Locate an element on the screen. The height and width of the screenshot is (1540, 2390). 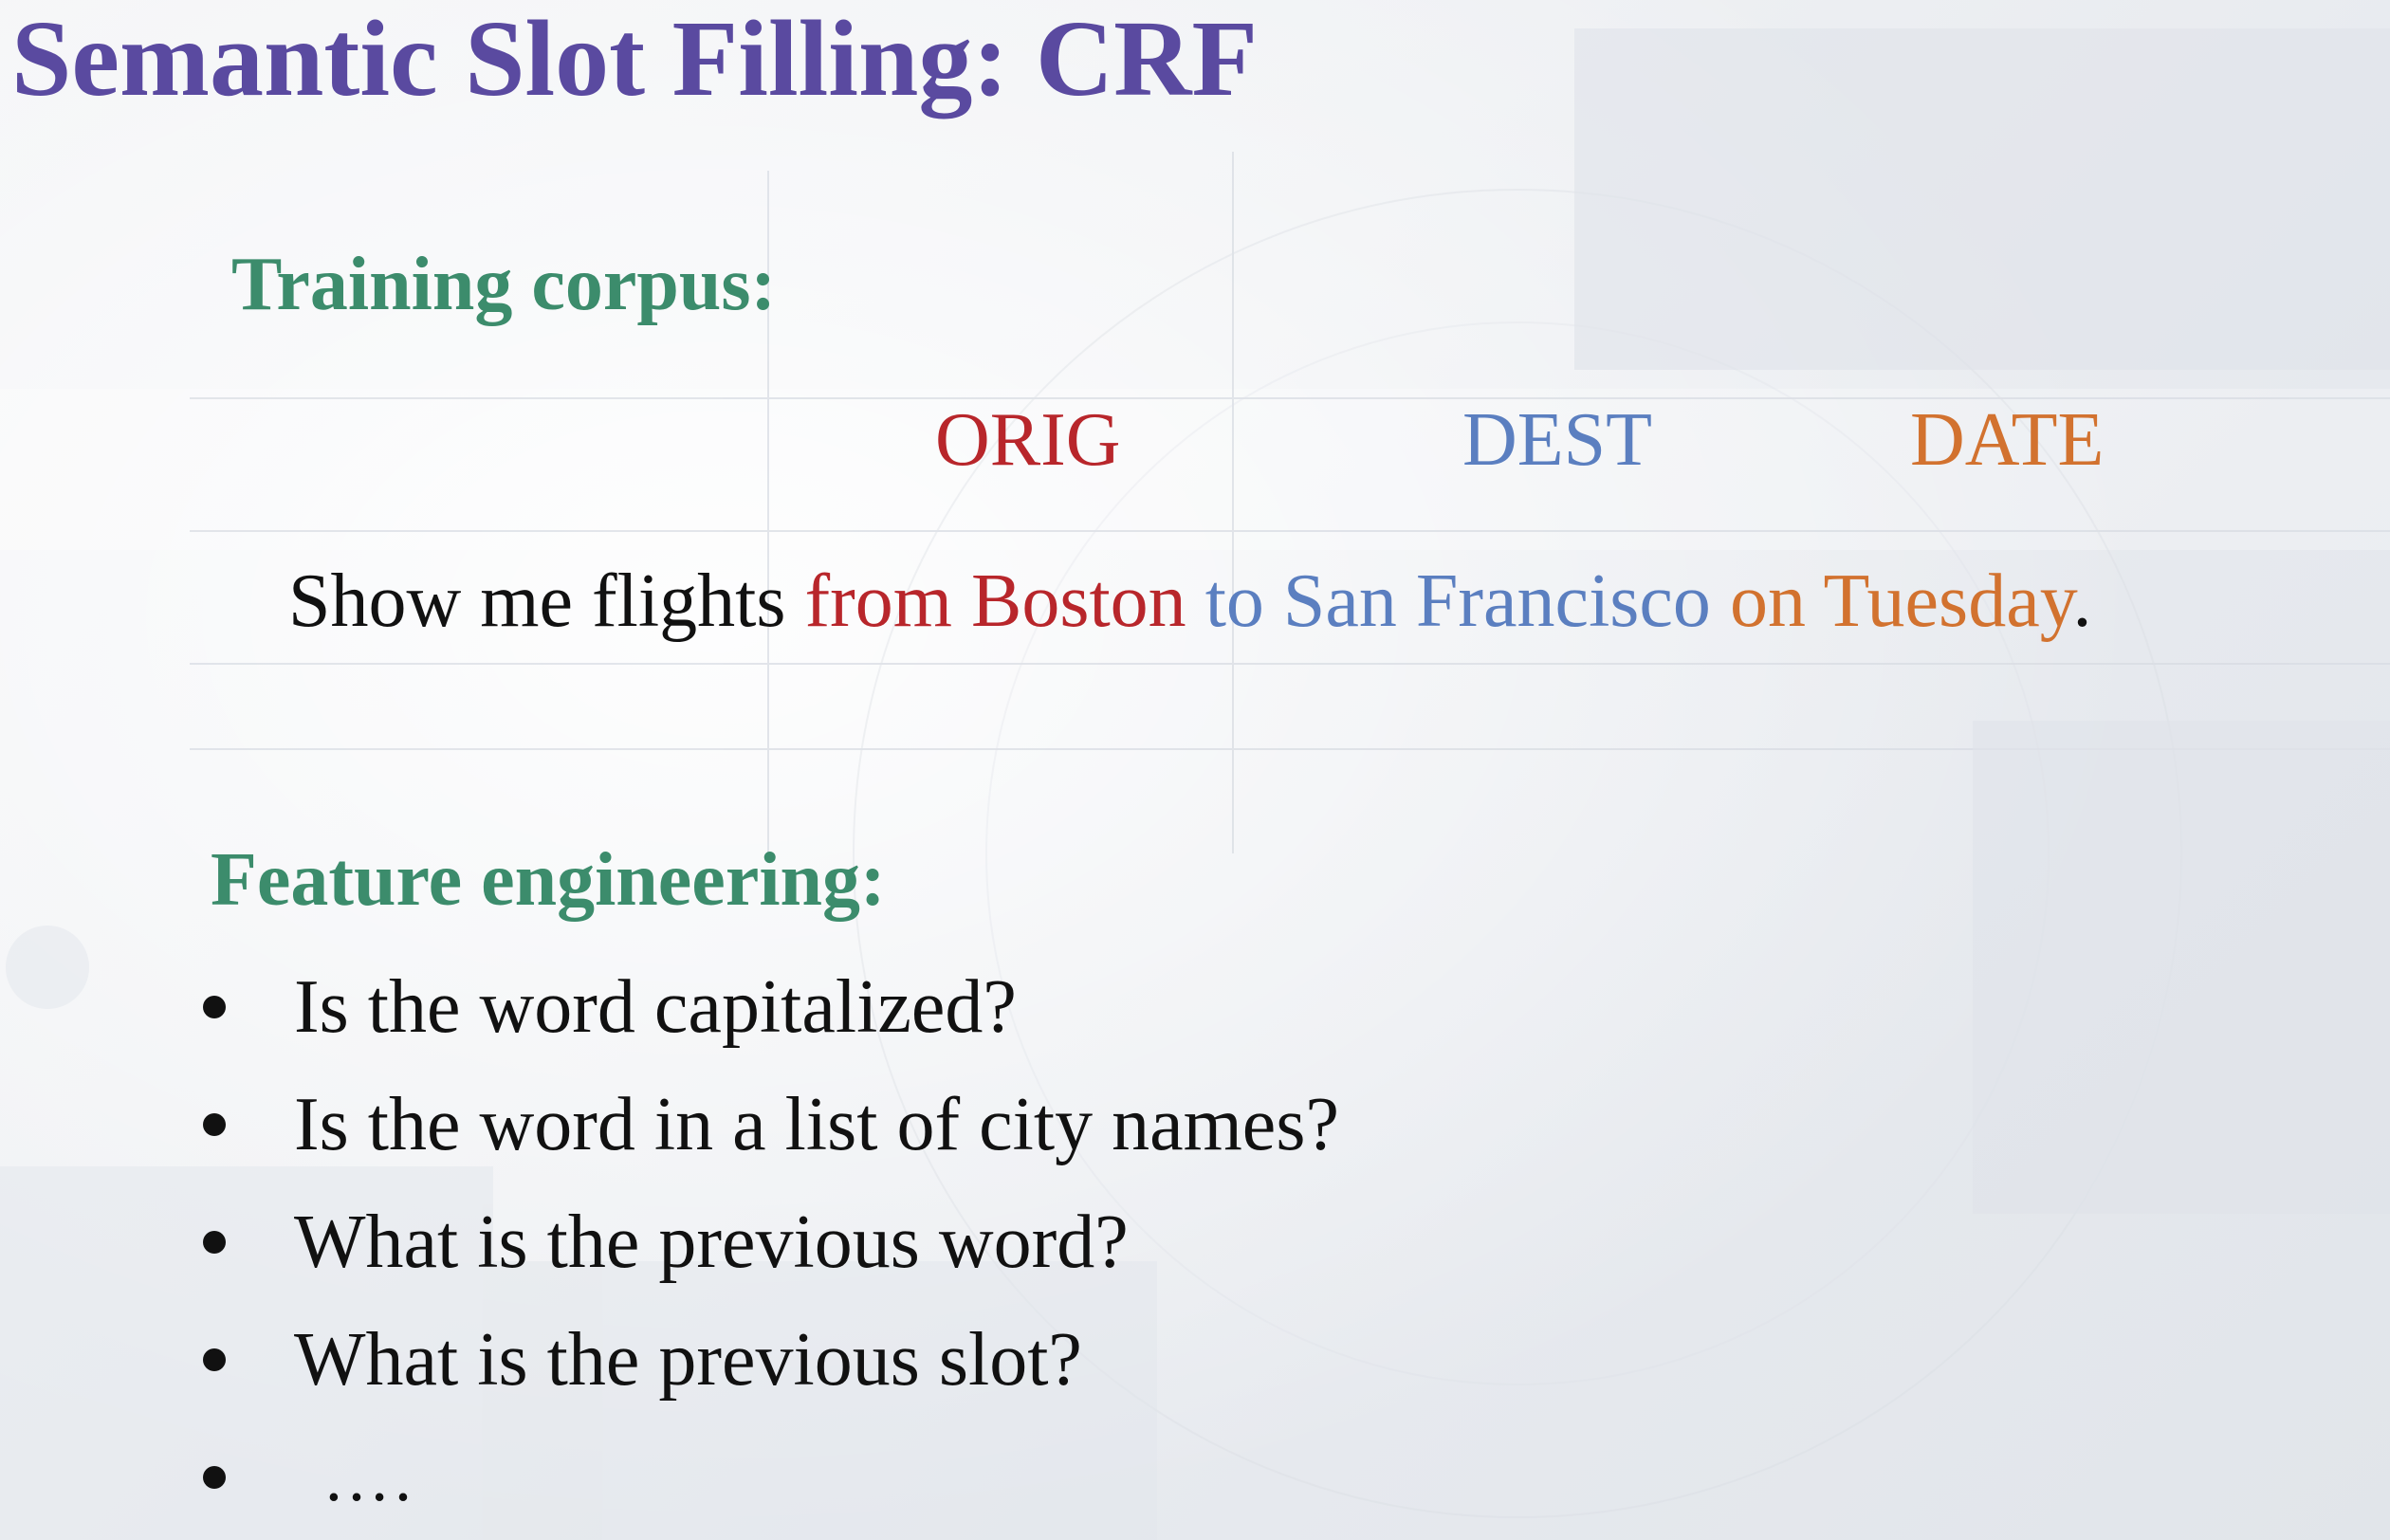
slot-label-dest: DEST is located at coordinates (1557, 440).